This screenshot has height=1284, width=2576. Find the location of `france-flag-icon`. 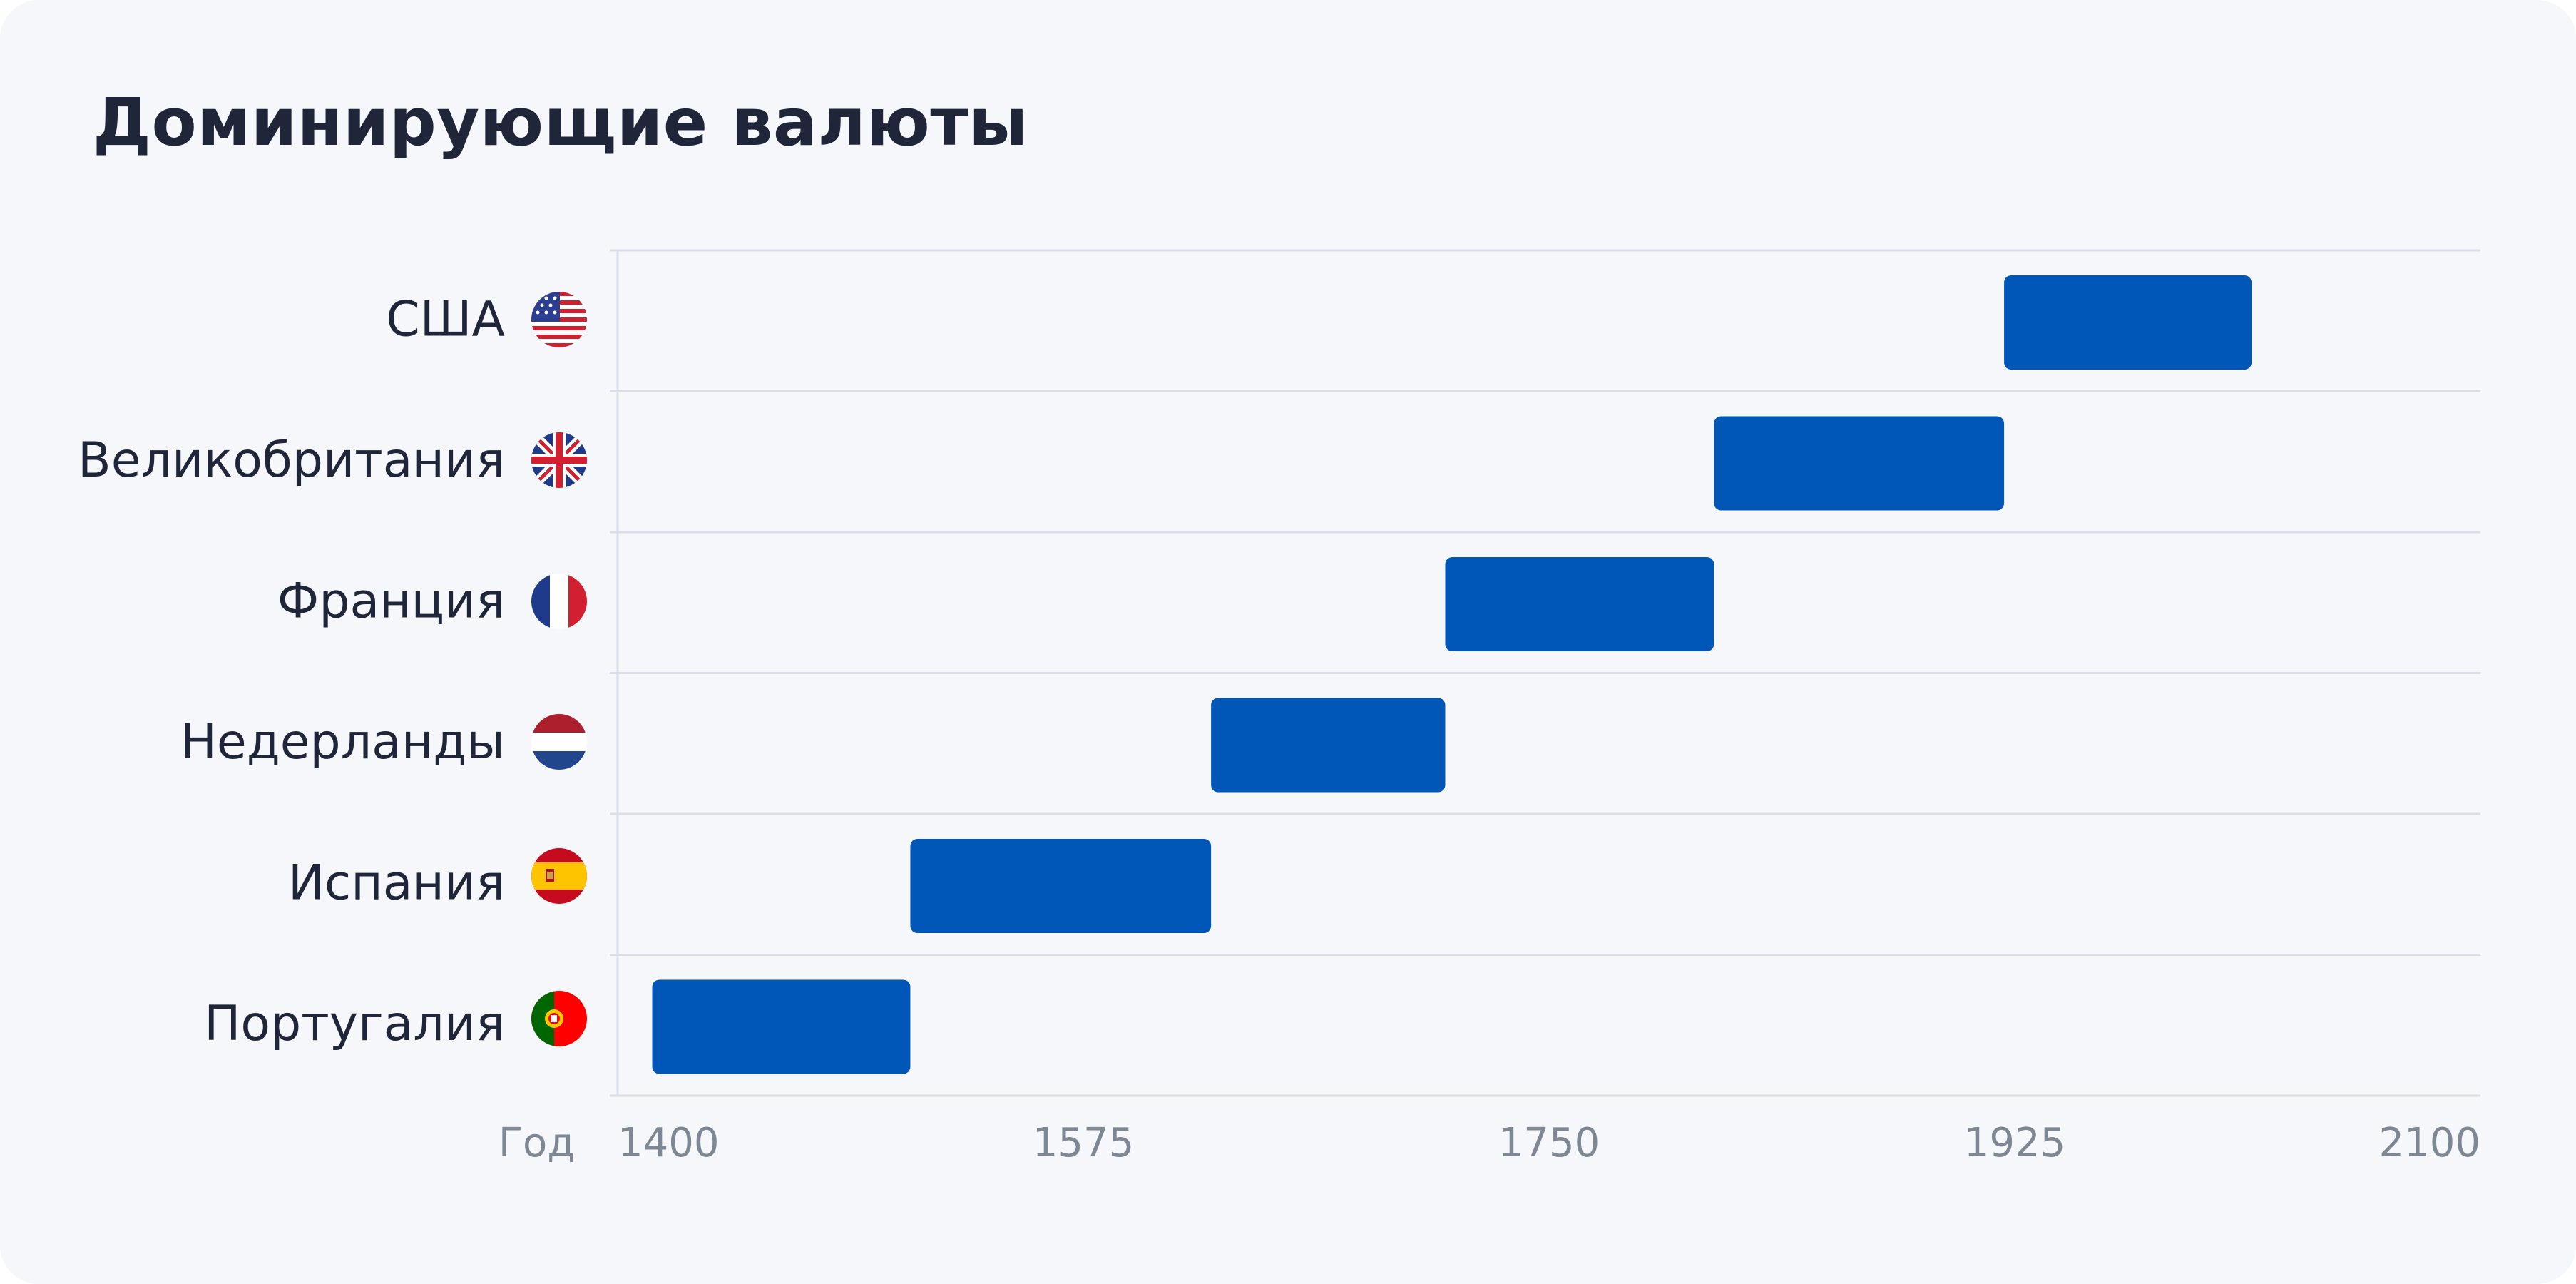

france-flag-icon is located at coordinates (559, 601).